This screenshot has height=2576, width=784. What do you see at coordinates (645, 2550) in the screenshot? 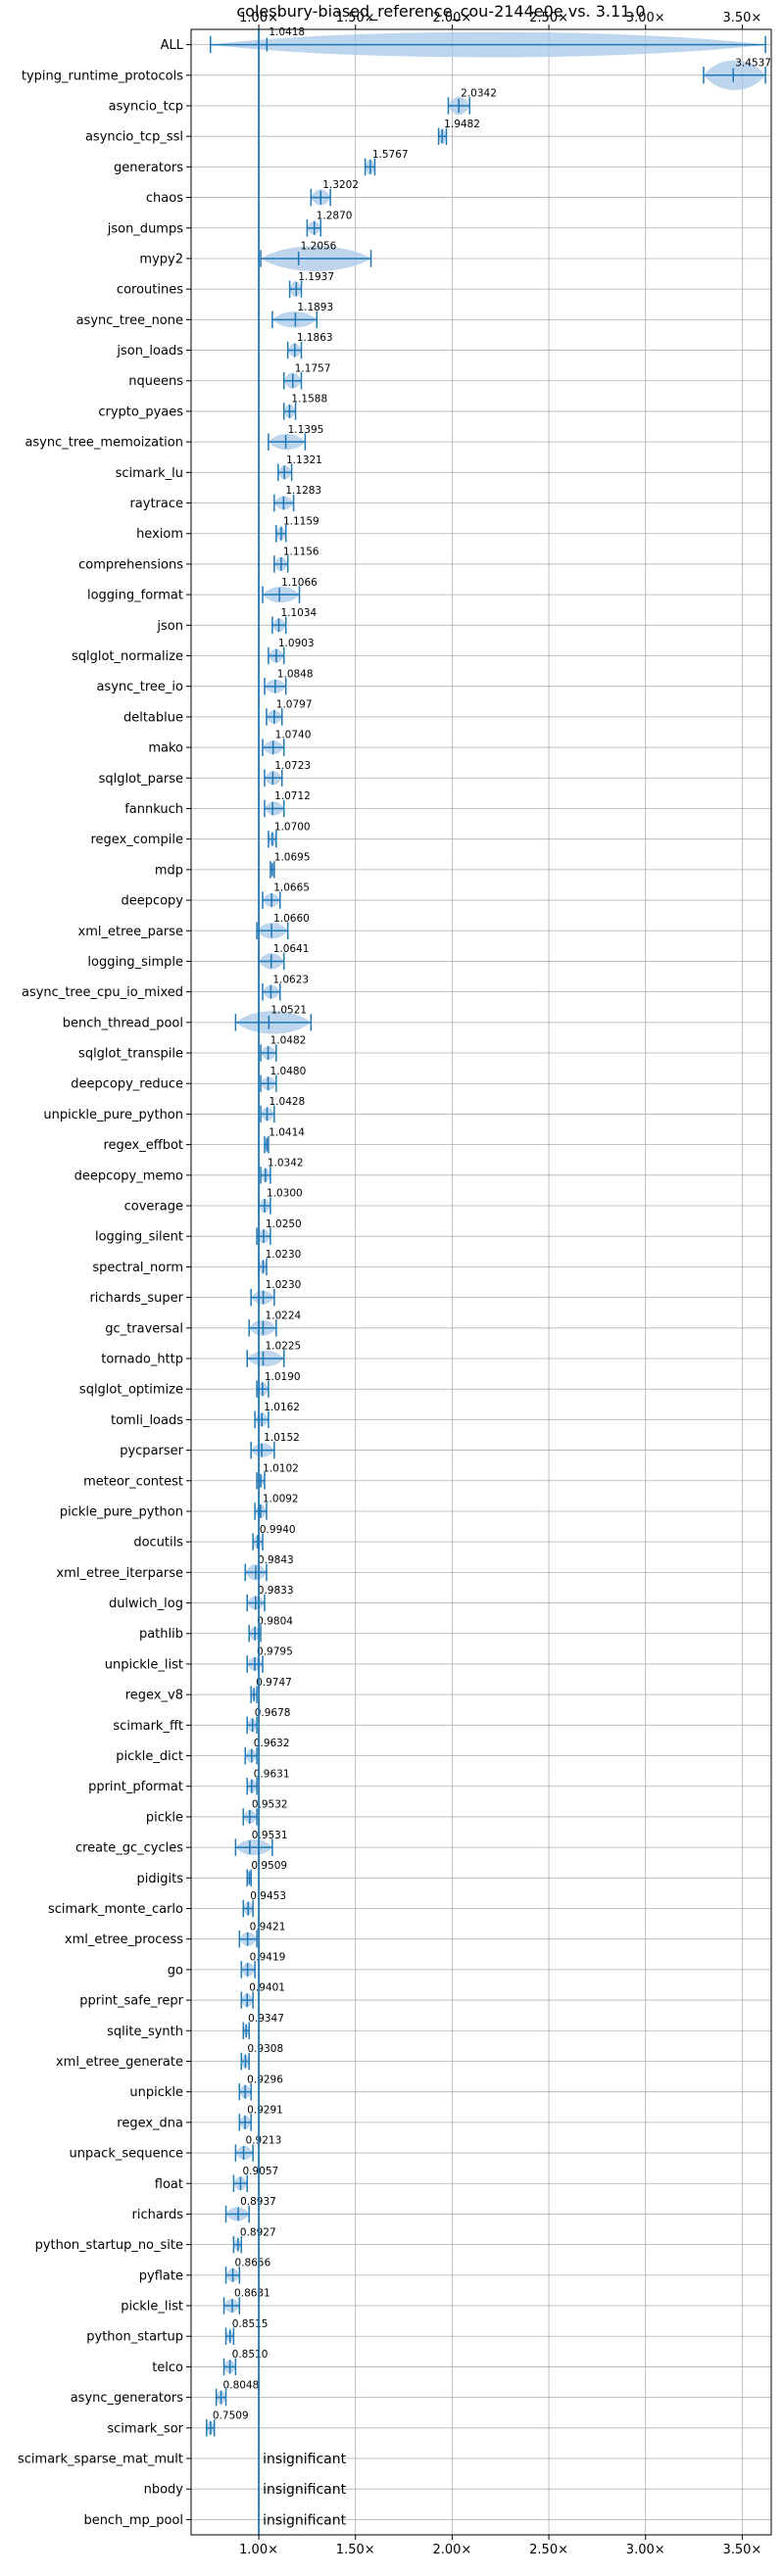
I see `x-tick-label-bottom: 3.00×` at bounding box center [645, 2550].